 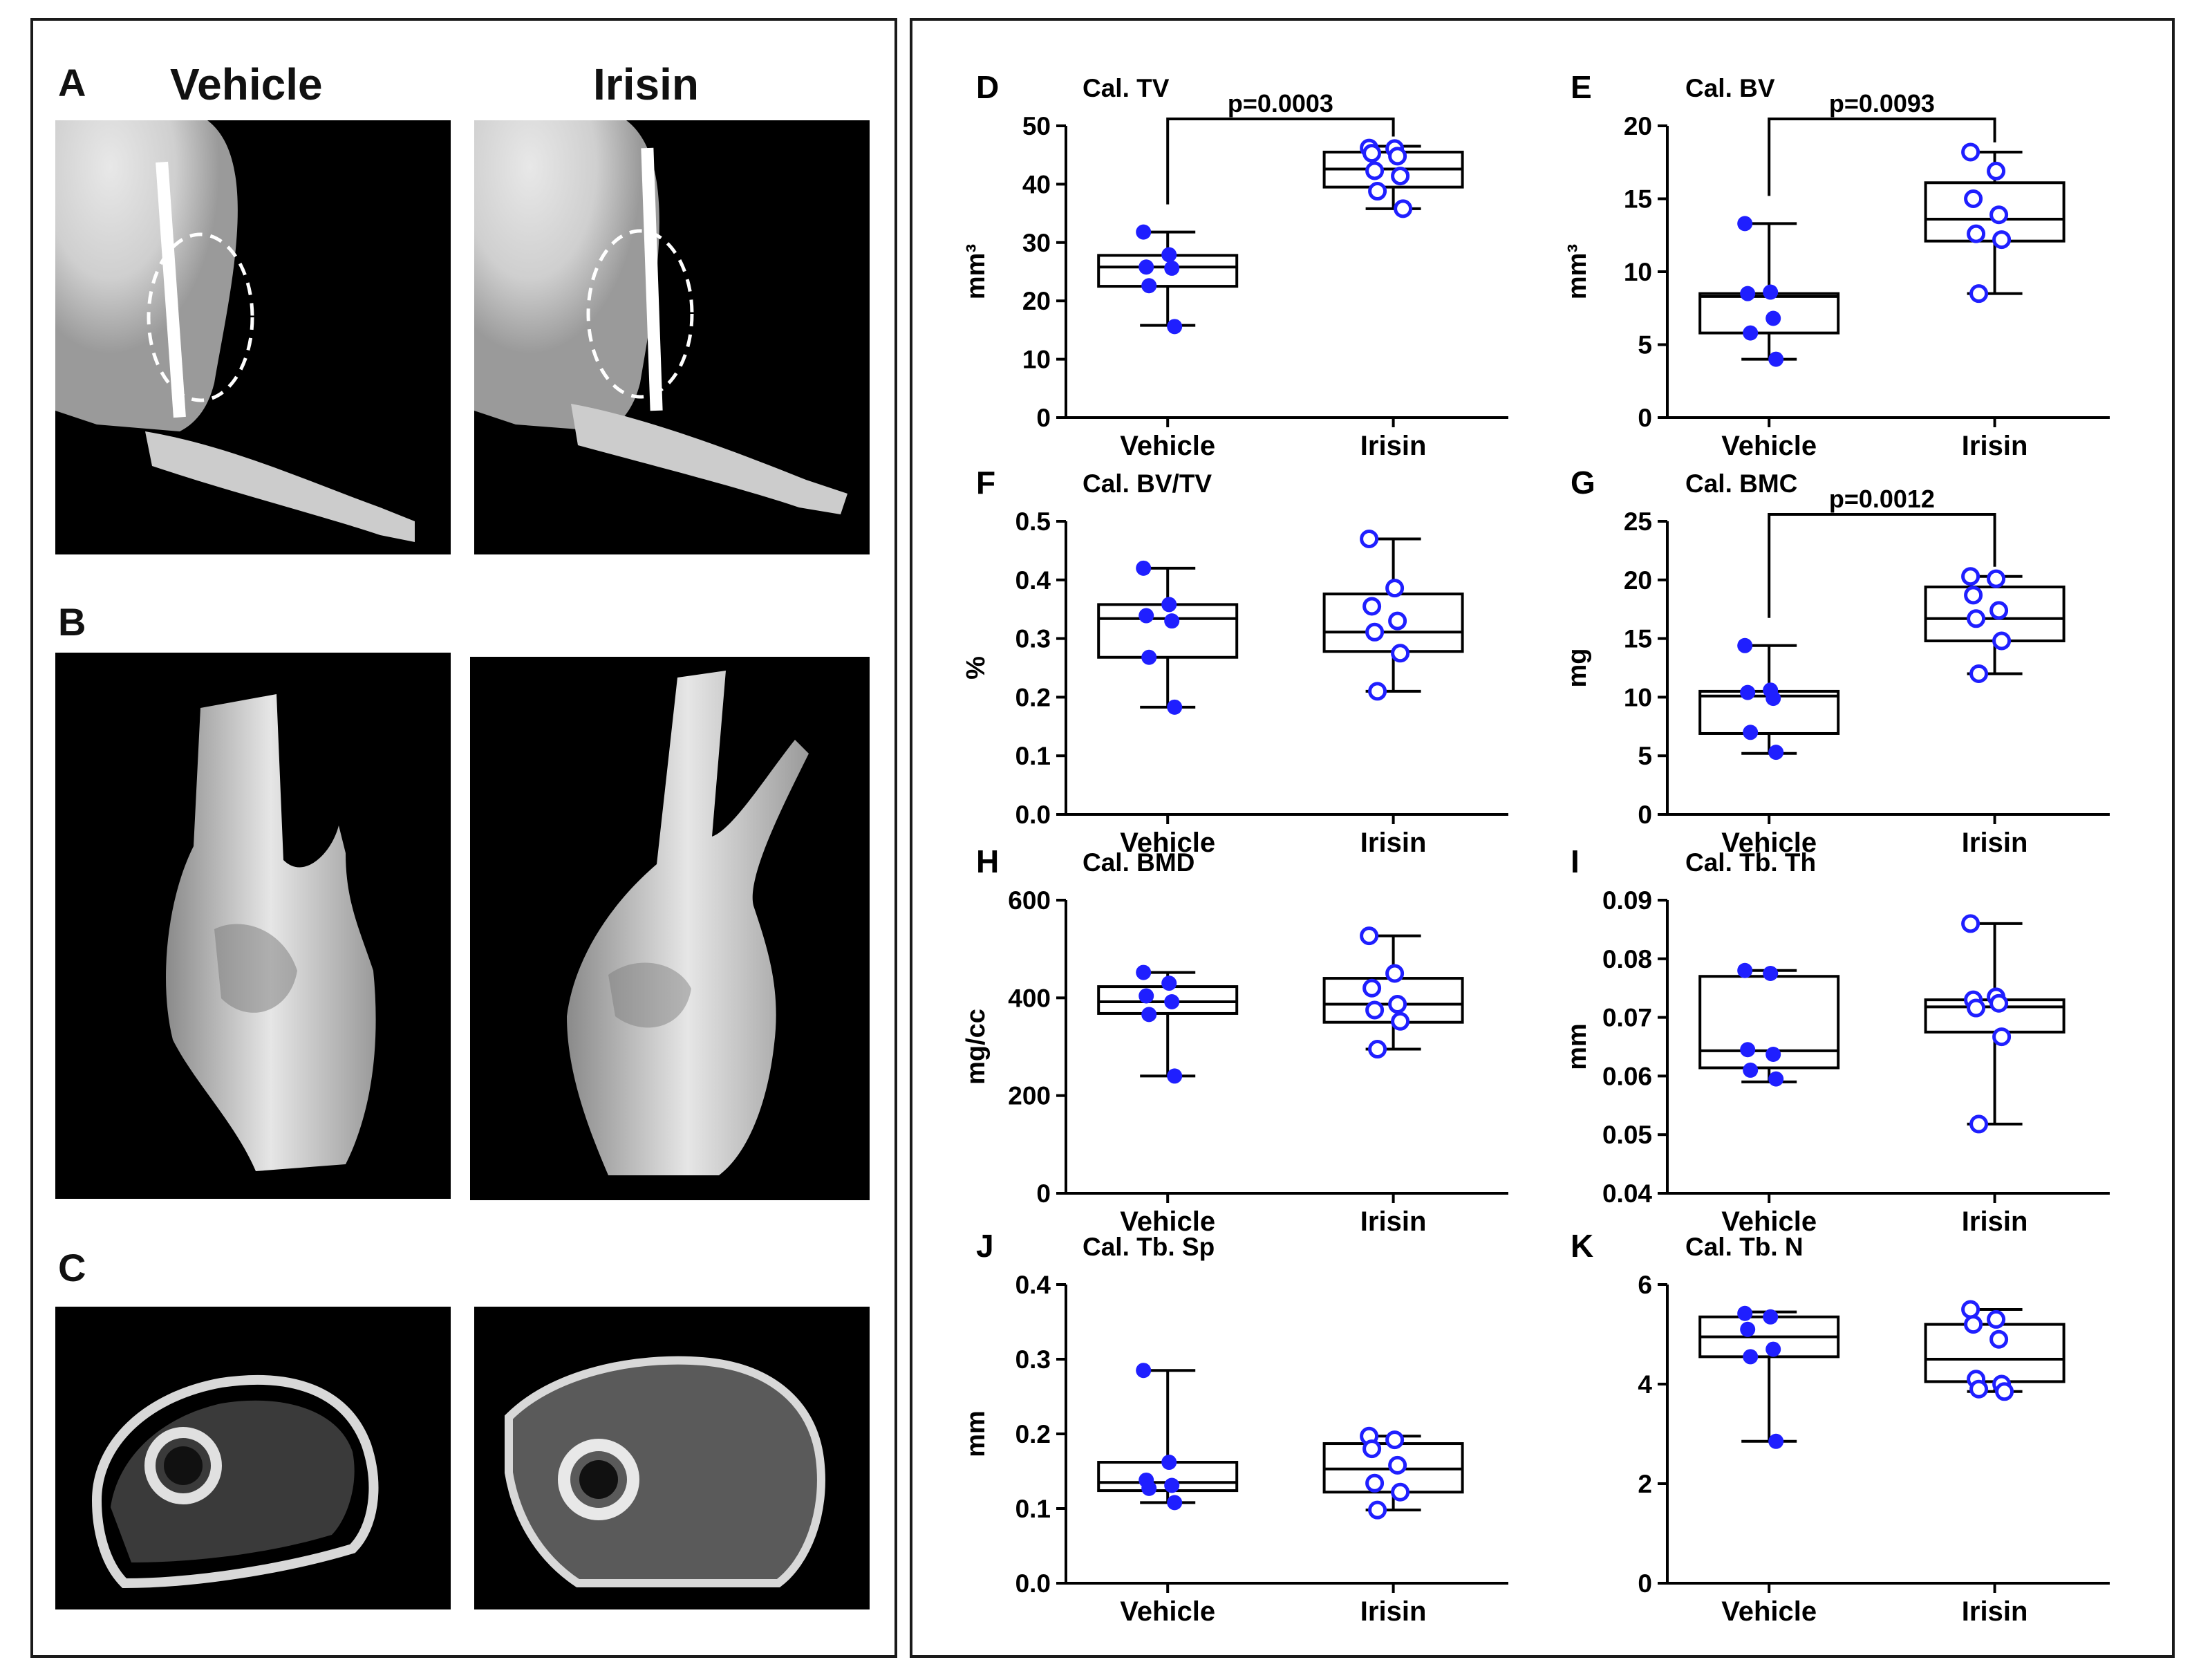 I want to click on xray-irisin-image, so click(x=672, y=337).